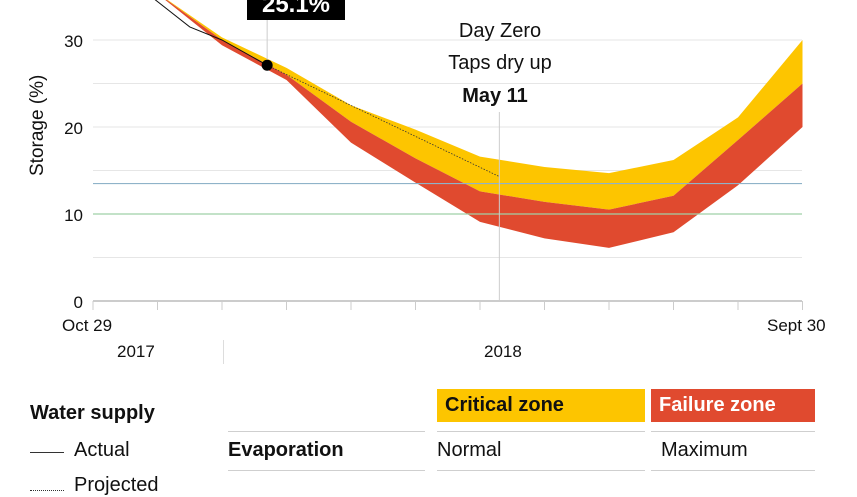  What do you see at coordinates (73, 128) in the screenshot?
I see `y-tick-label: 20` at bounding box center [73, 128].